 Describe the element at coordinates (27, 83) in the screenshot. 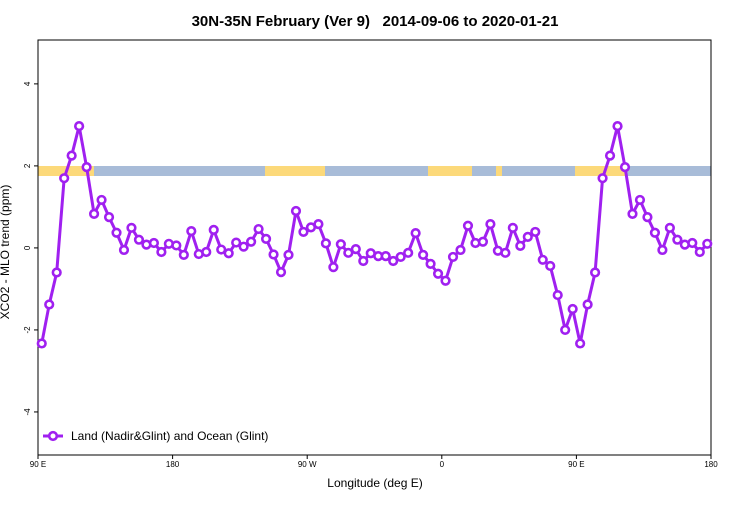

I see `y-tick-label: 4` at that location.